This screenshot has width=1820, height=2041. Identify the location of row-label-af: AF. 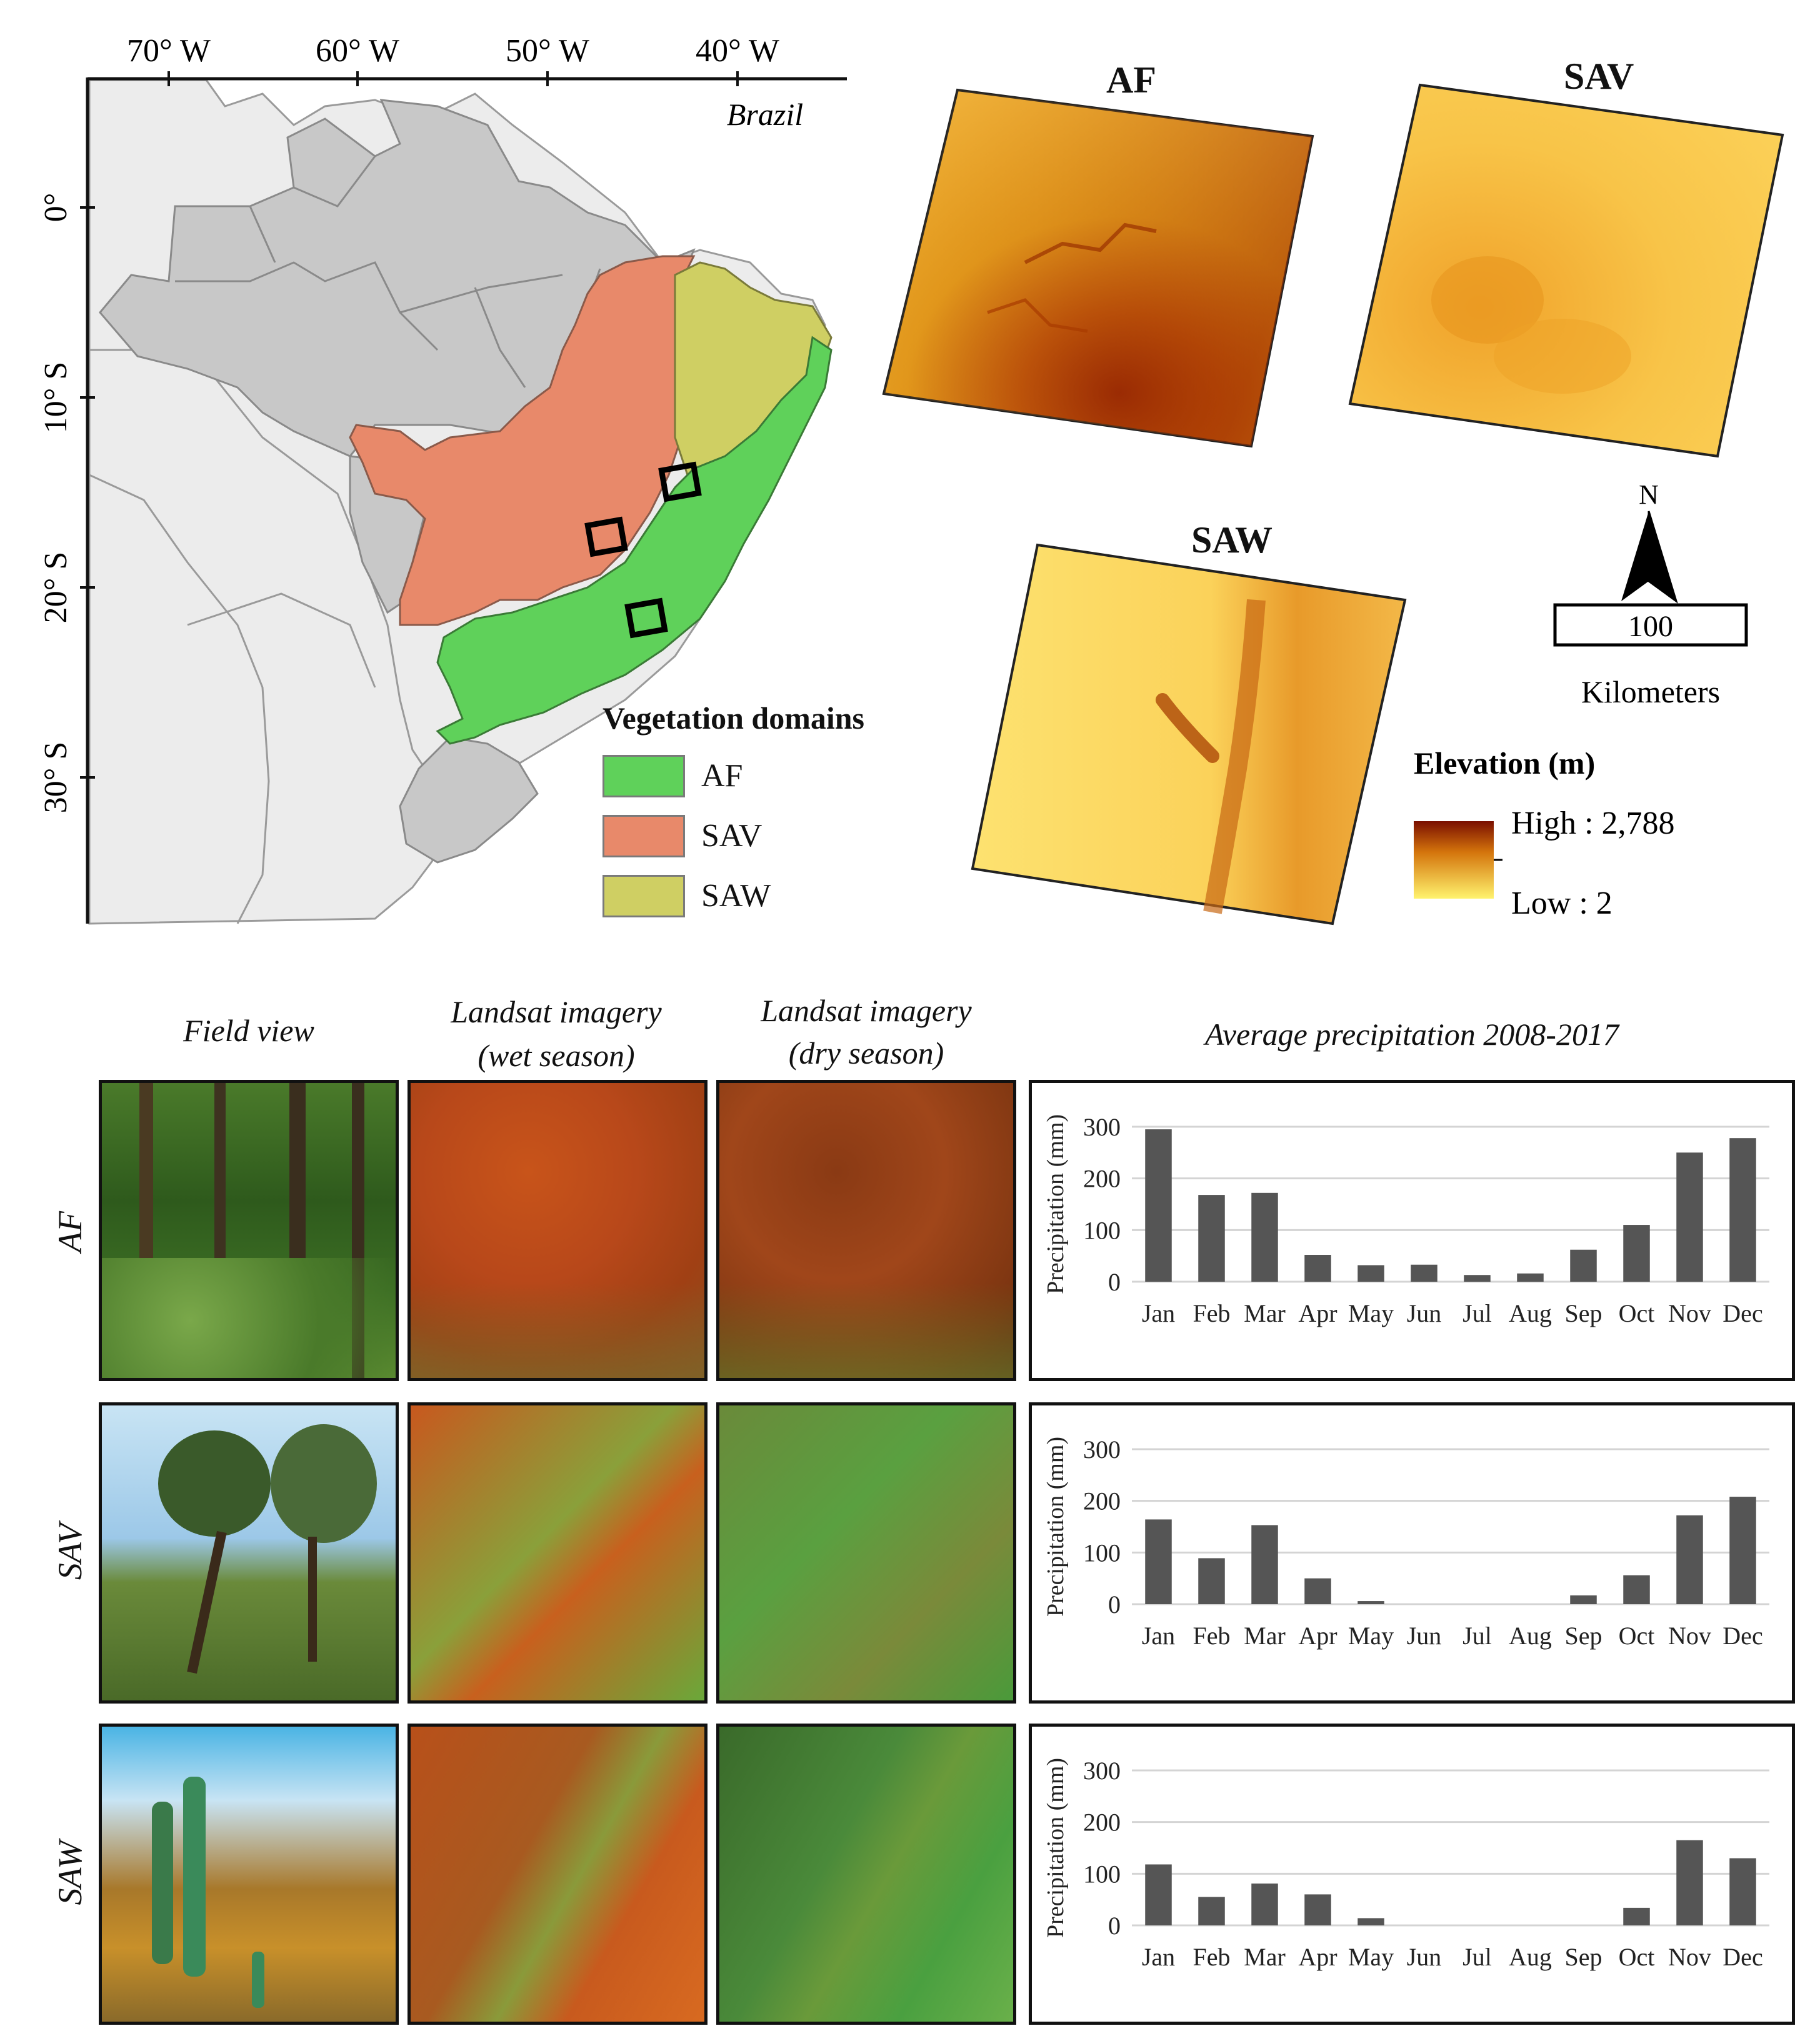
(70, 1231).